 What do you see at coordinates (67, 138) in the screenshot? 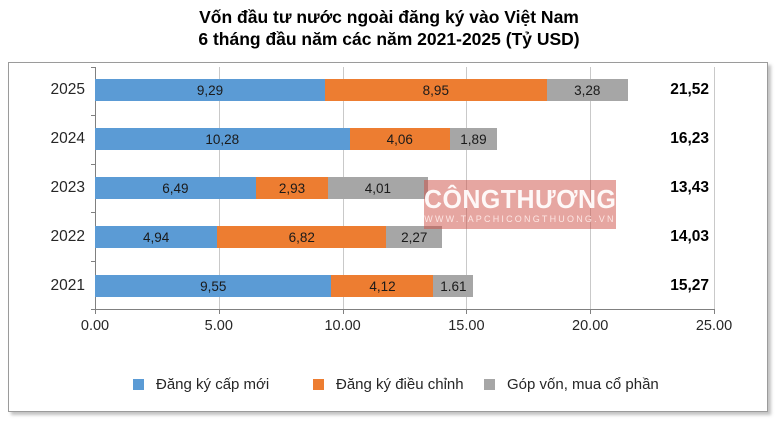
I see `category-label-2024: 2024` at bounding box center [67, 138].